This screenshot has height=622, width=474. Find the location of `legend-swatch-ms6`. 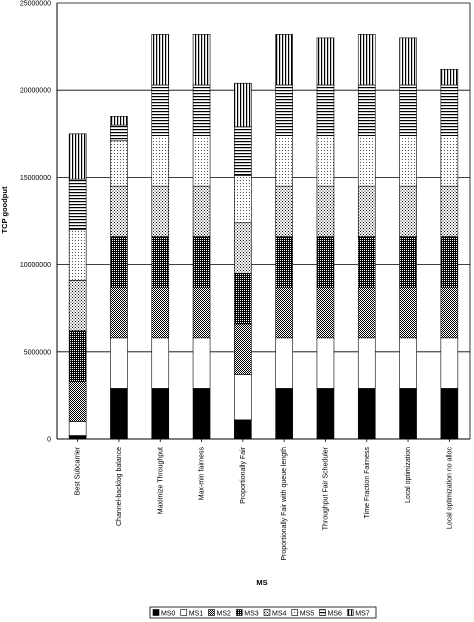

legend-swatch-ms6 is located at coordinates (322, 612).